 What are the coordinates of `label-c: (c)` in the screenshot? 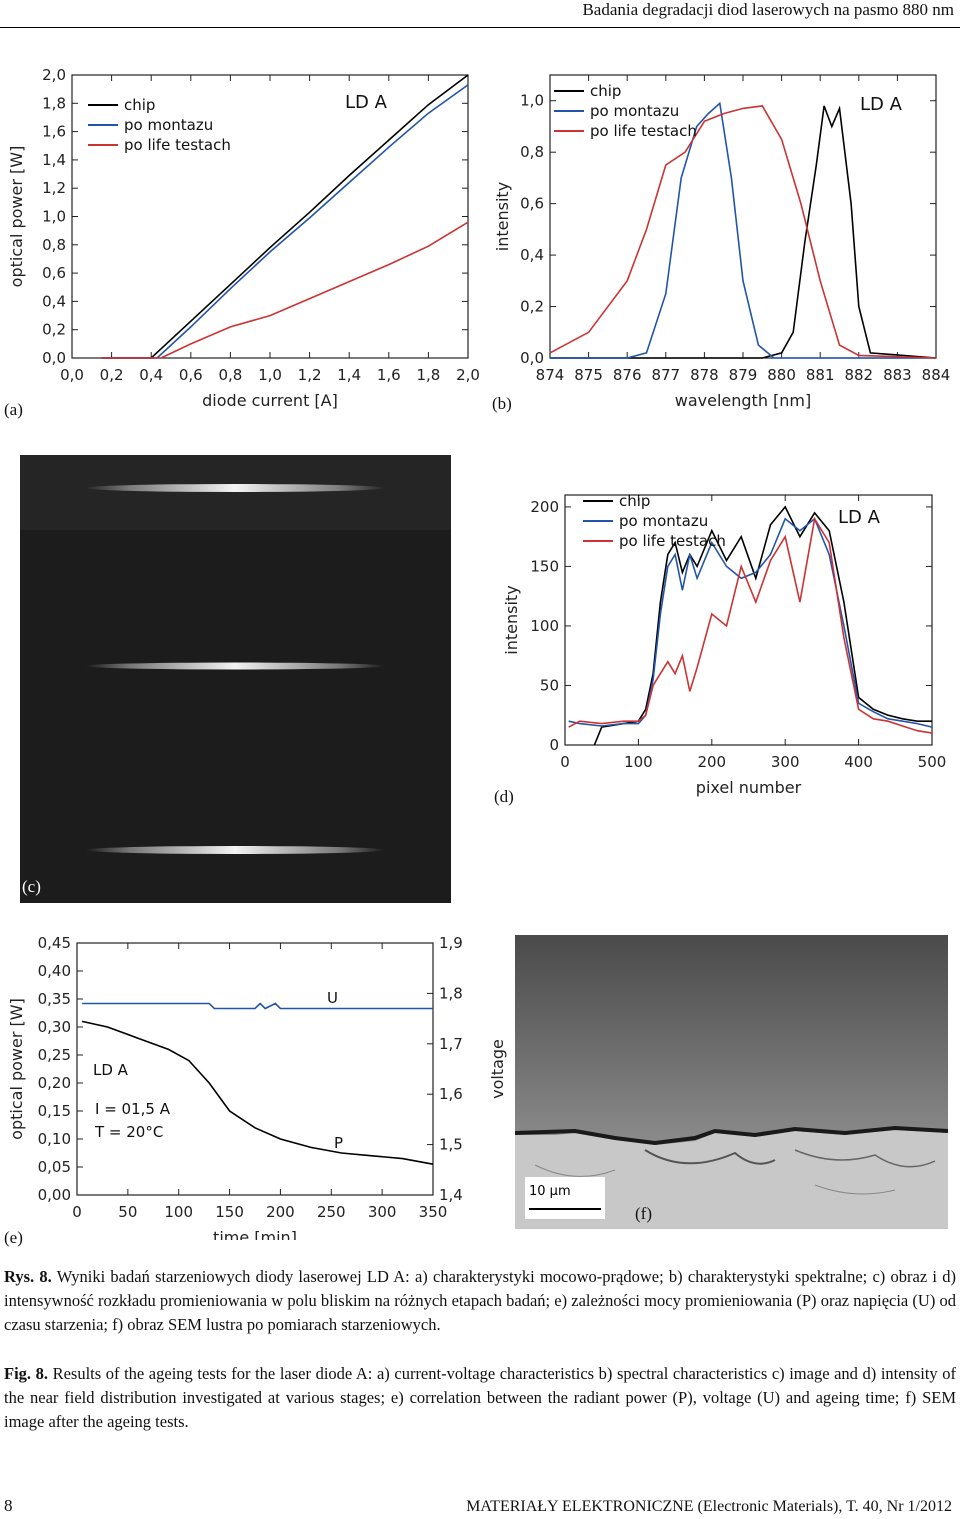 It's located at (31, 886).